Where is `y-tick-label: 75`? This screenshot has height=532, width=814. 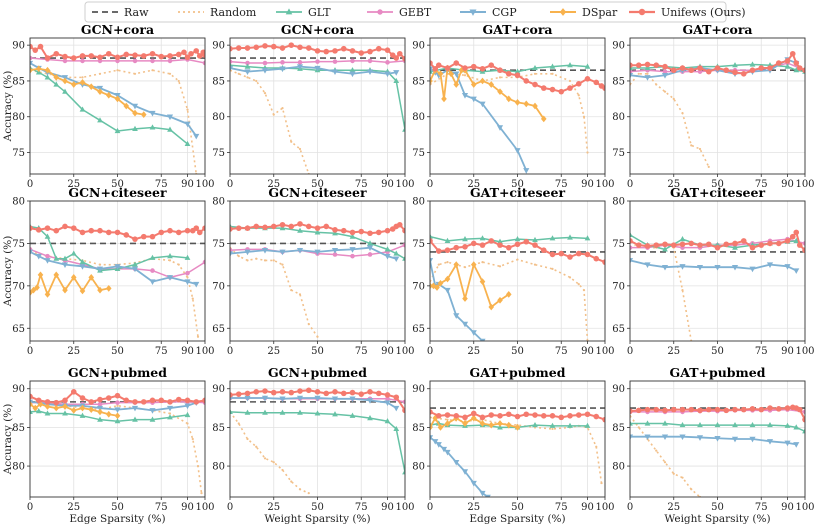 y-tick-label: 75 is located at coordinates (18, 244).